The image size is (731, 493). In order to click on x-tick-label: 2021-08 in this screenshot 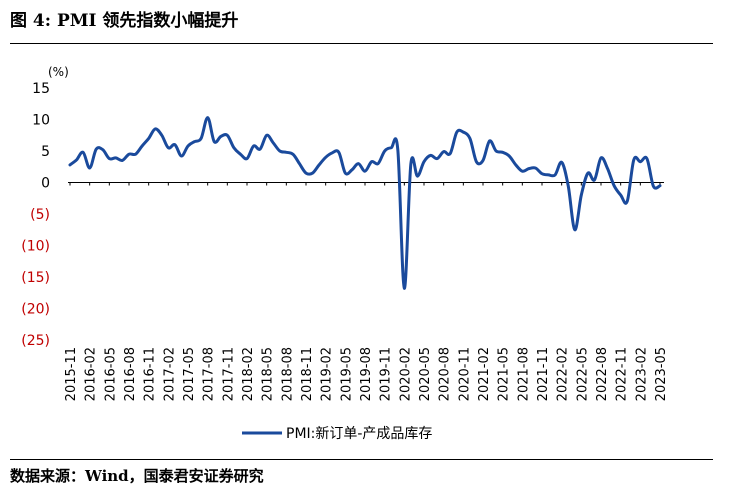, I will do `click(523, 374)`.